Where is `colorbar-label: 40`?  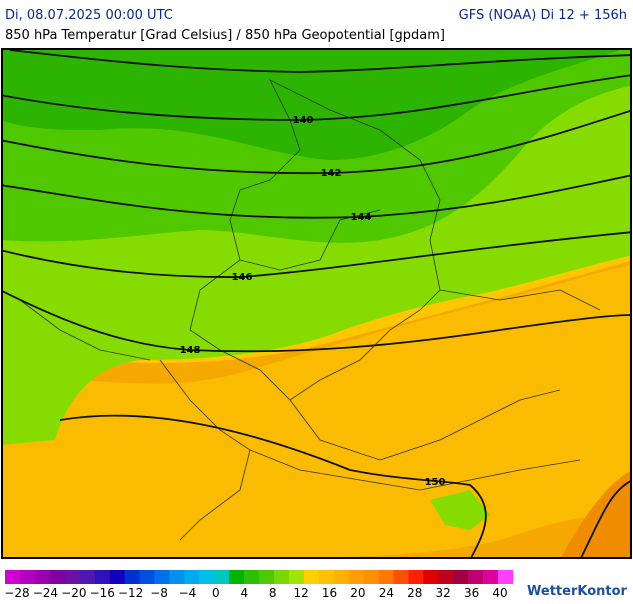 colorbar-label: 40 is located at coordinates (499, 593).